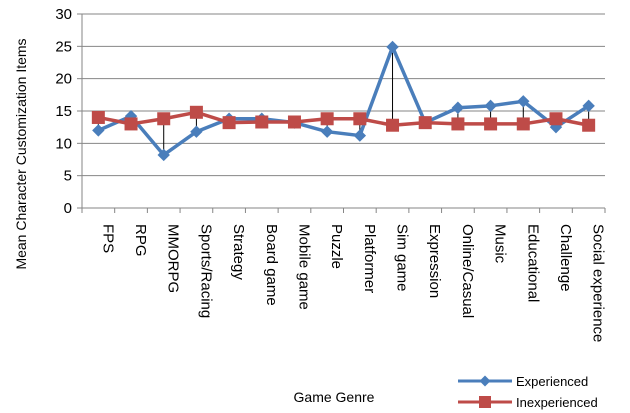 The width and height of the screenshot is (630, 413). I want to click on legend-item-inexperienced: Inexperienced, so click(528, 402).